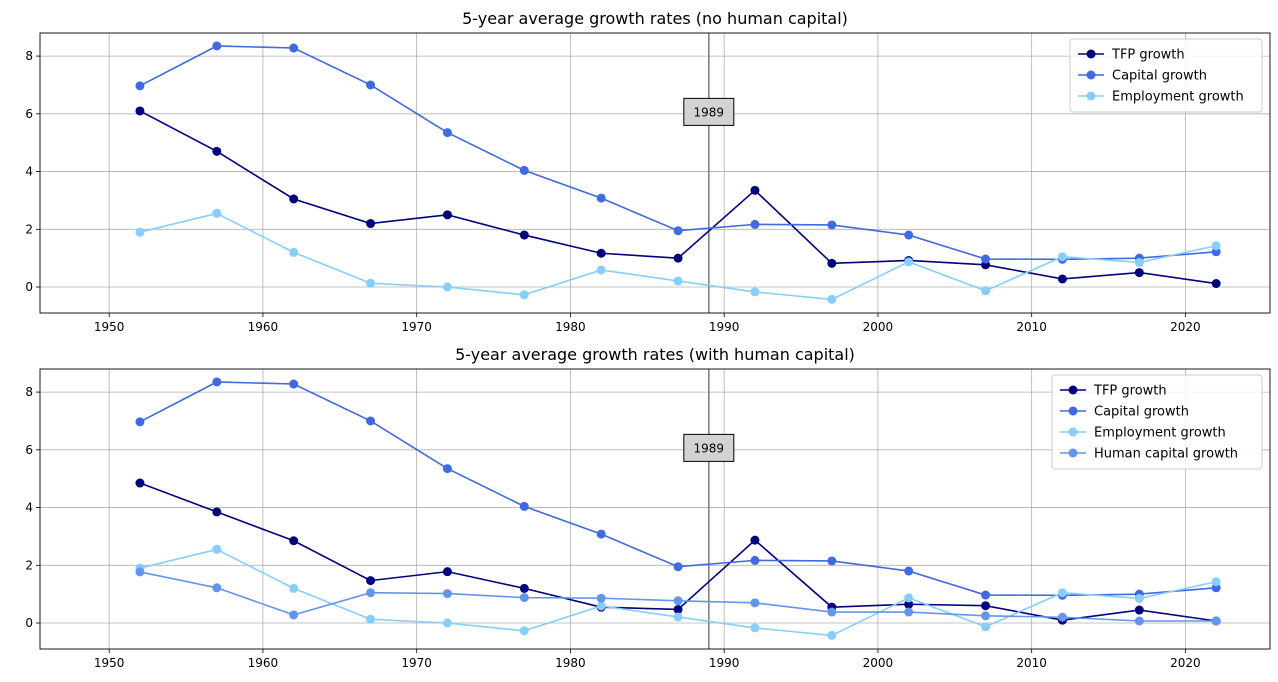 The height and width of the screenshot is (682, 1278). Describe the element at coordinates (416, 327) in the screenshot. I see `x-tick-label: 1970` at that location.